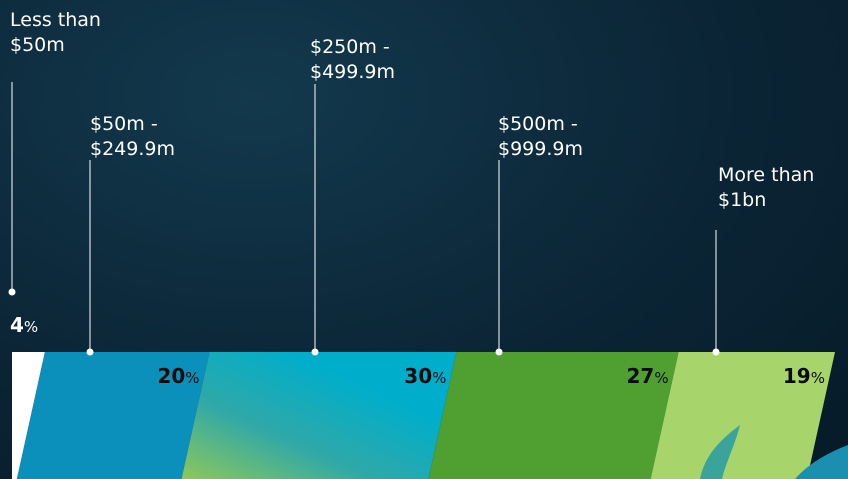 The width and height of the screenshot is (848, 479). I want to click on value-label: 4%, so click(24, 325).